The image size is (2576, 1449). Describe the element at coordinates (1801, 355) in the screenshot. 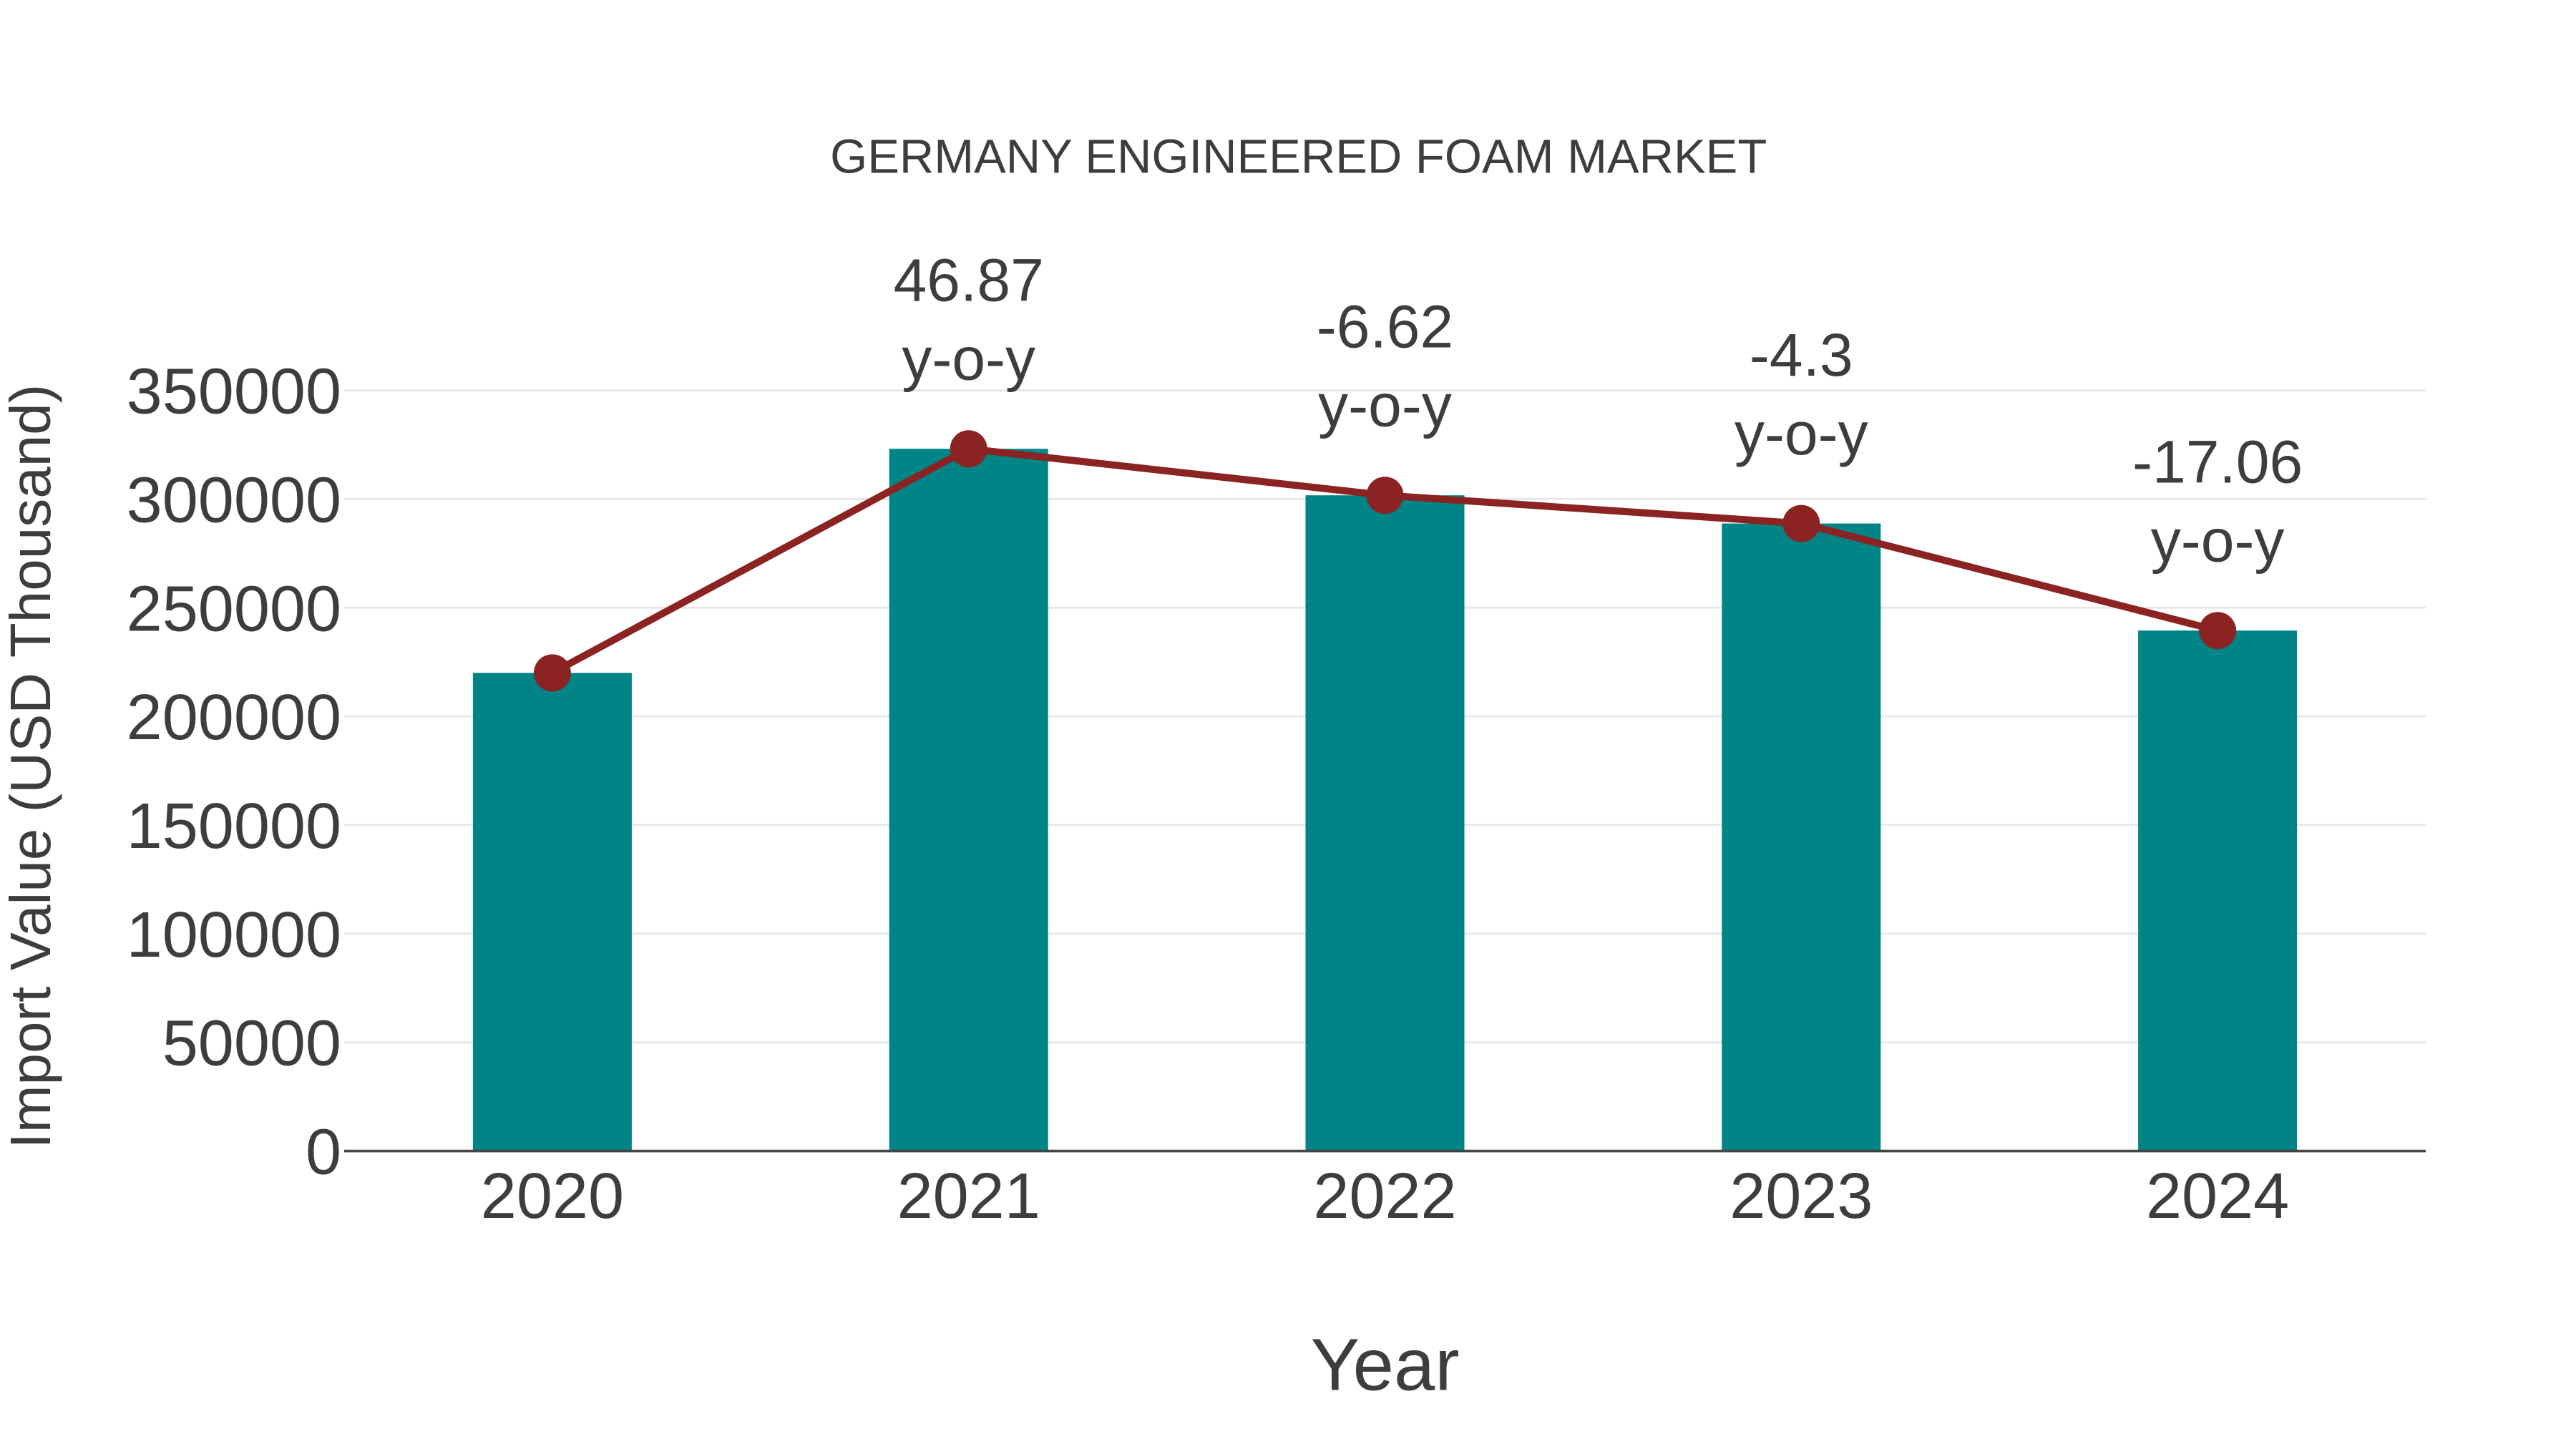

I see `svg-text: -4.3` at that location.